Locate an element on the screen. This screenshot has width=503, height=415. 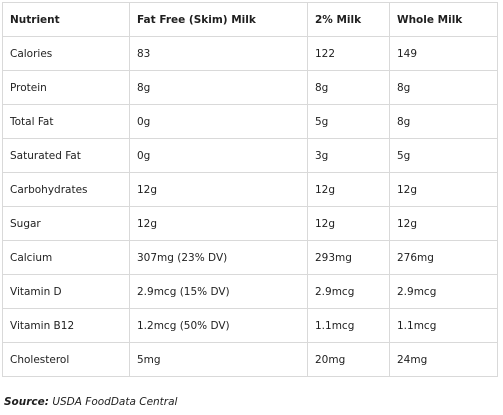
table-row: Calories 83 122 149 is located at coordinates (250, 53).